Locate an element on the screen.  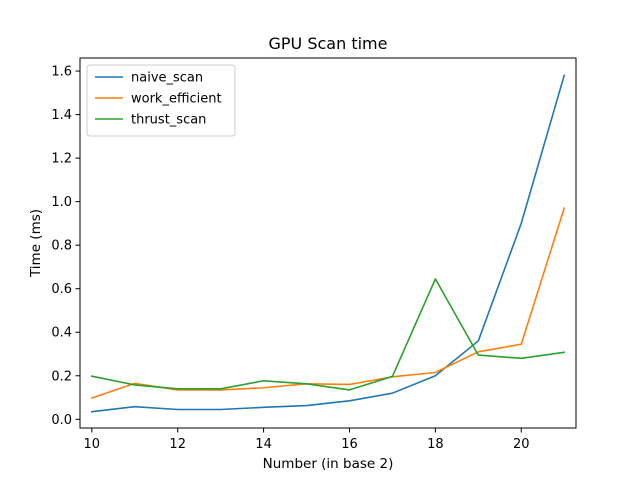
legend-label-naive-scan: naive_scan is located at coordinates (167, 78).